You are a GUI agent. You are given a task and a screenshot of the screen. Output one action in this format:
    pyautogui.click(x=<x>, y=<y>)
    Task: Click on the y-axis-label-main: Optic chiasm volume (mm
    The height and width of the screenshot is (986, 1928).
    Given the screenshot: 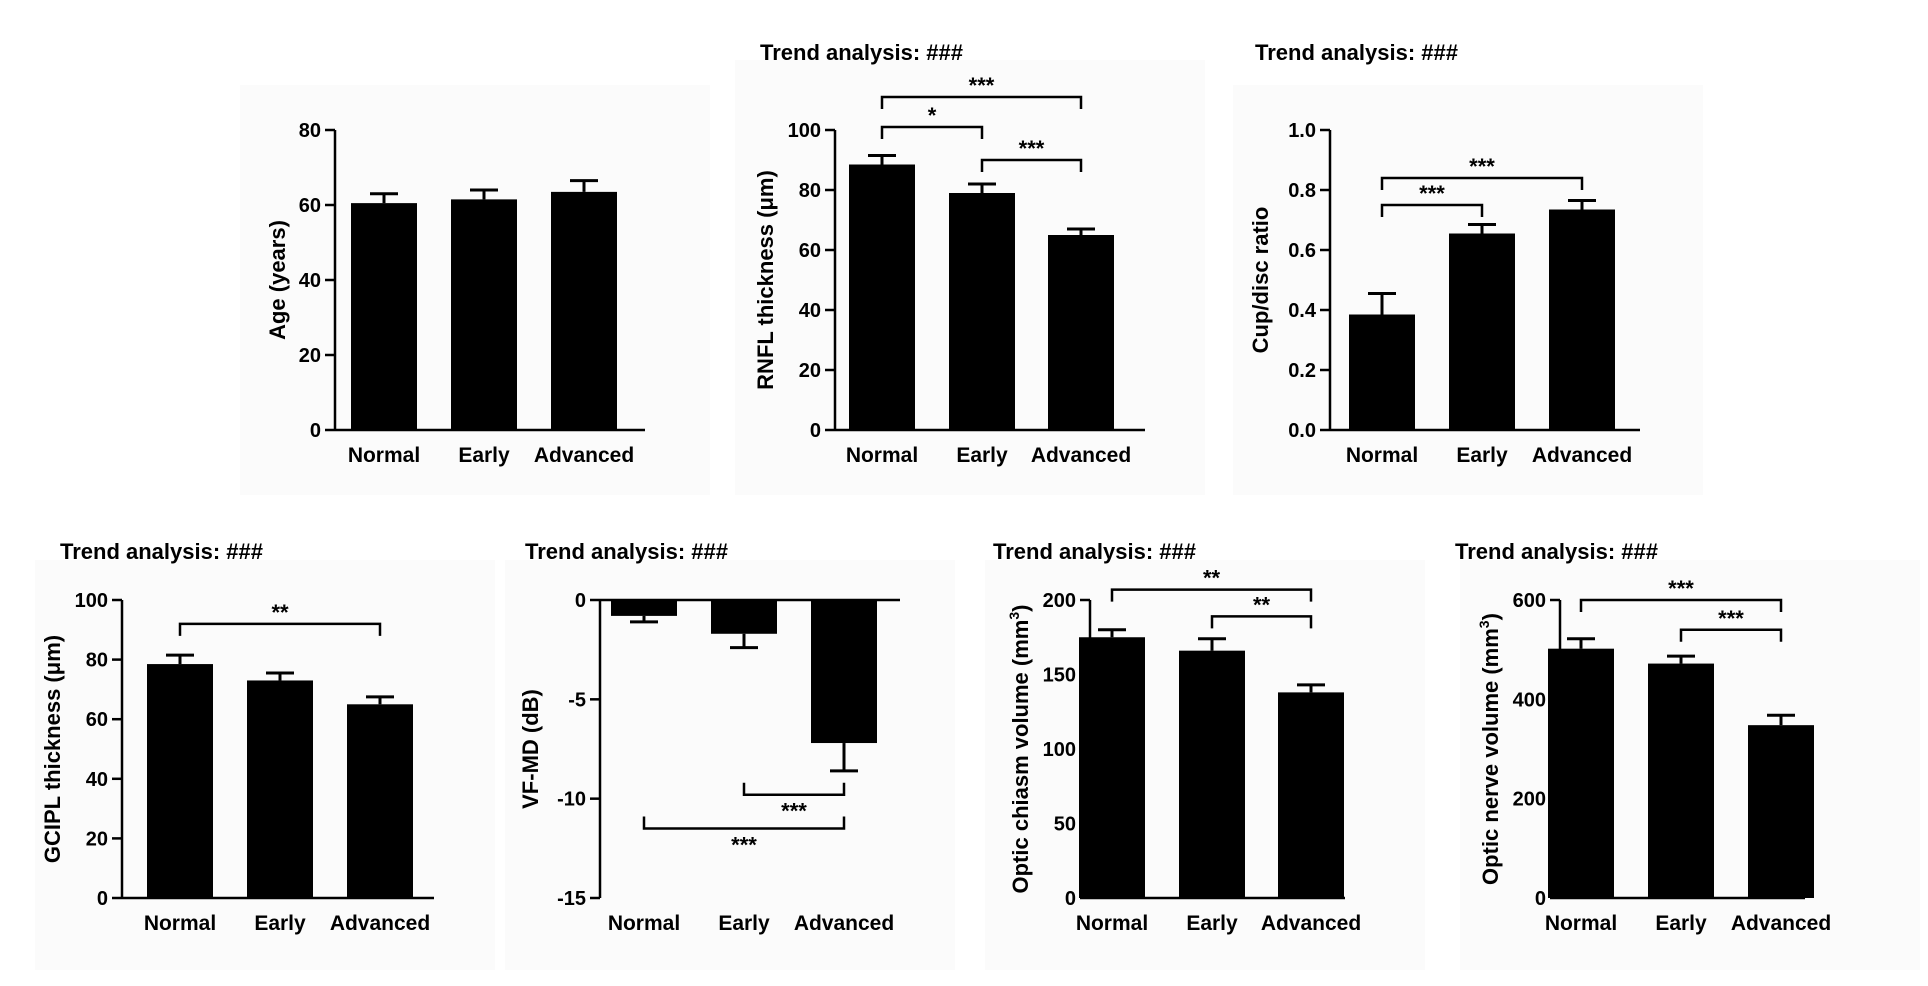 What is the action you would take?
    pyautogui.click(x=1020, y=757)
    